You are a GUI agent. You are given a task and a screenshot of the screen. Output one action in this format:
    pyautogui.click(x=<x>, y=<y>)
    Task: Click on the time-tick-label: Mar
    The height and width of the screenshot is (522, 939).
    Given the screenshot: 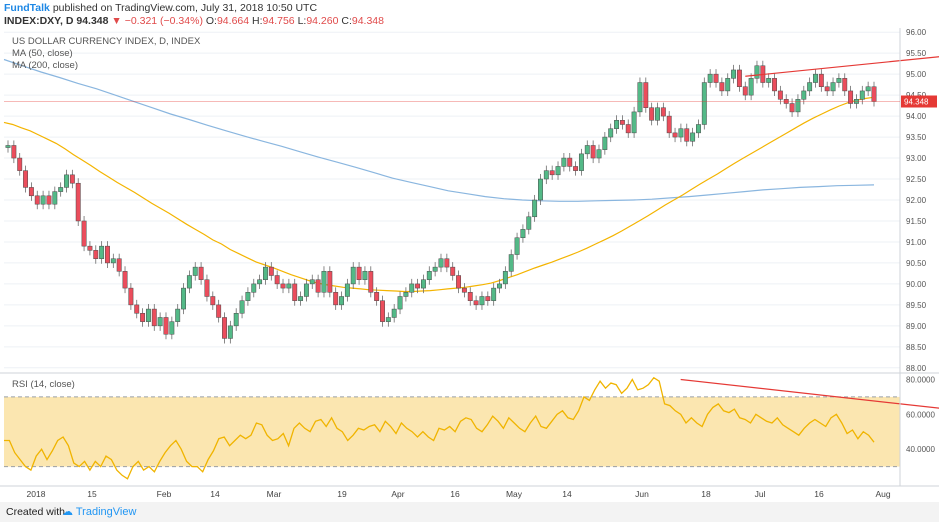 What is the action you would take?
    pyautogui.click(x=274, y=494)
    